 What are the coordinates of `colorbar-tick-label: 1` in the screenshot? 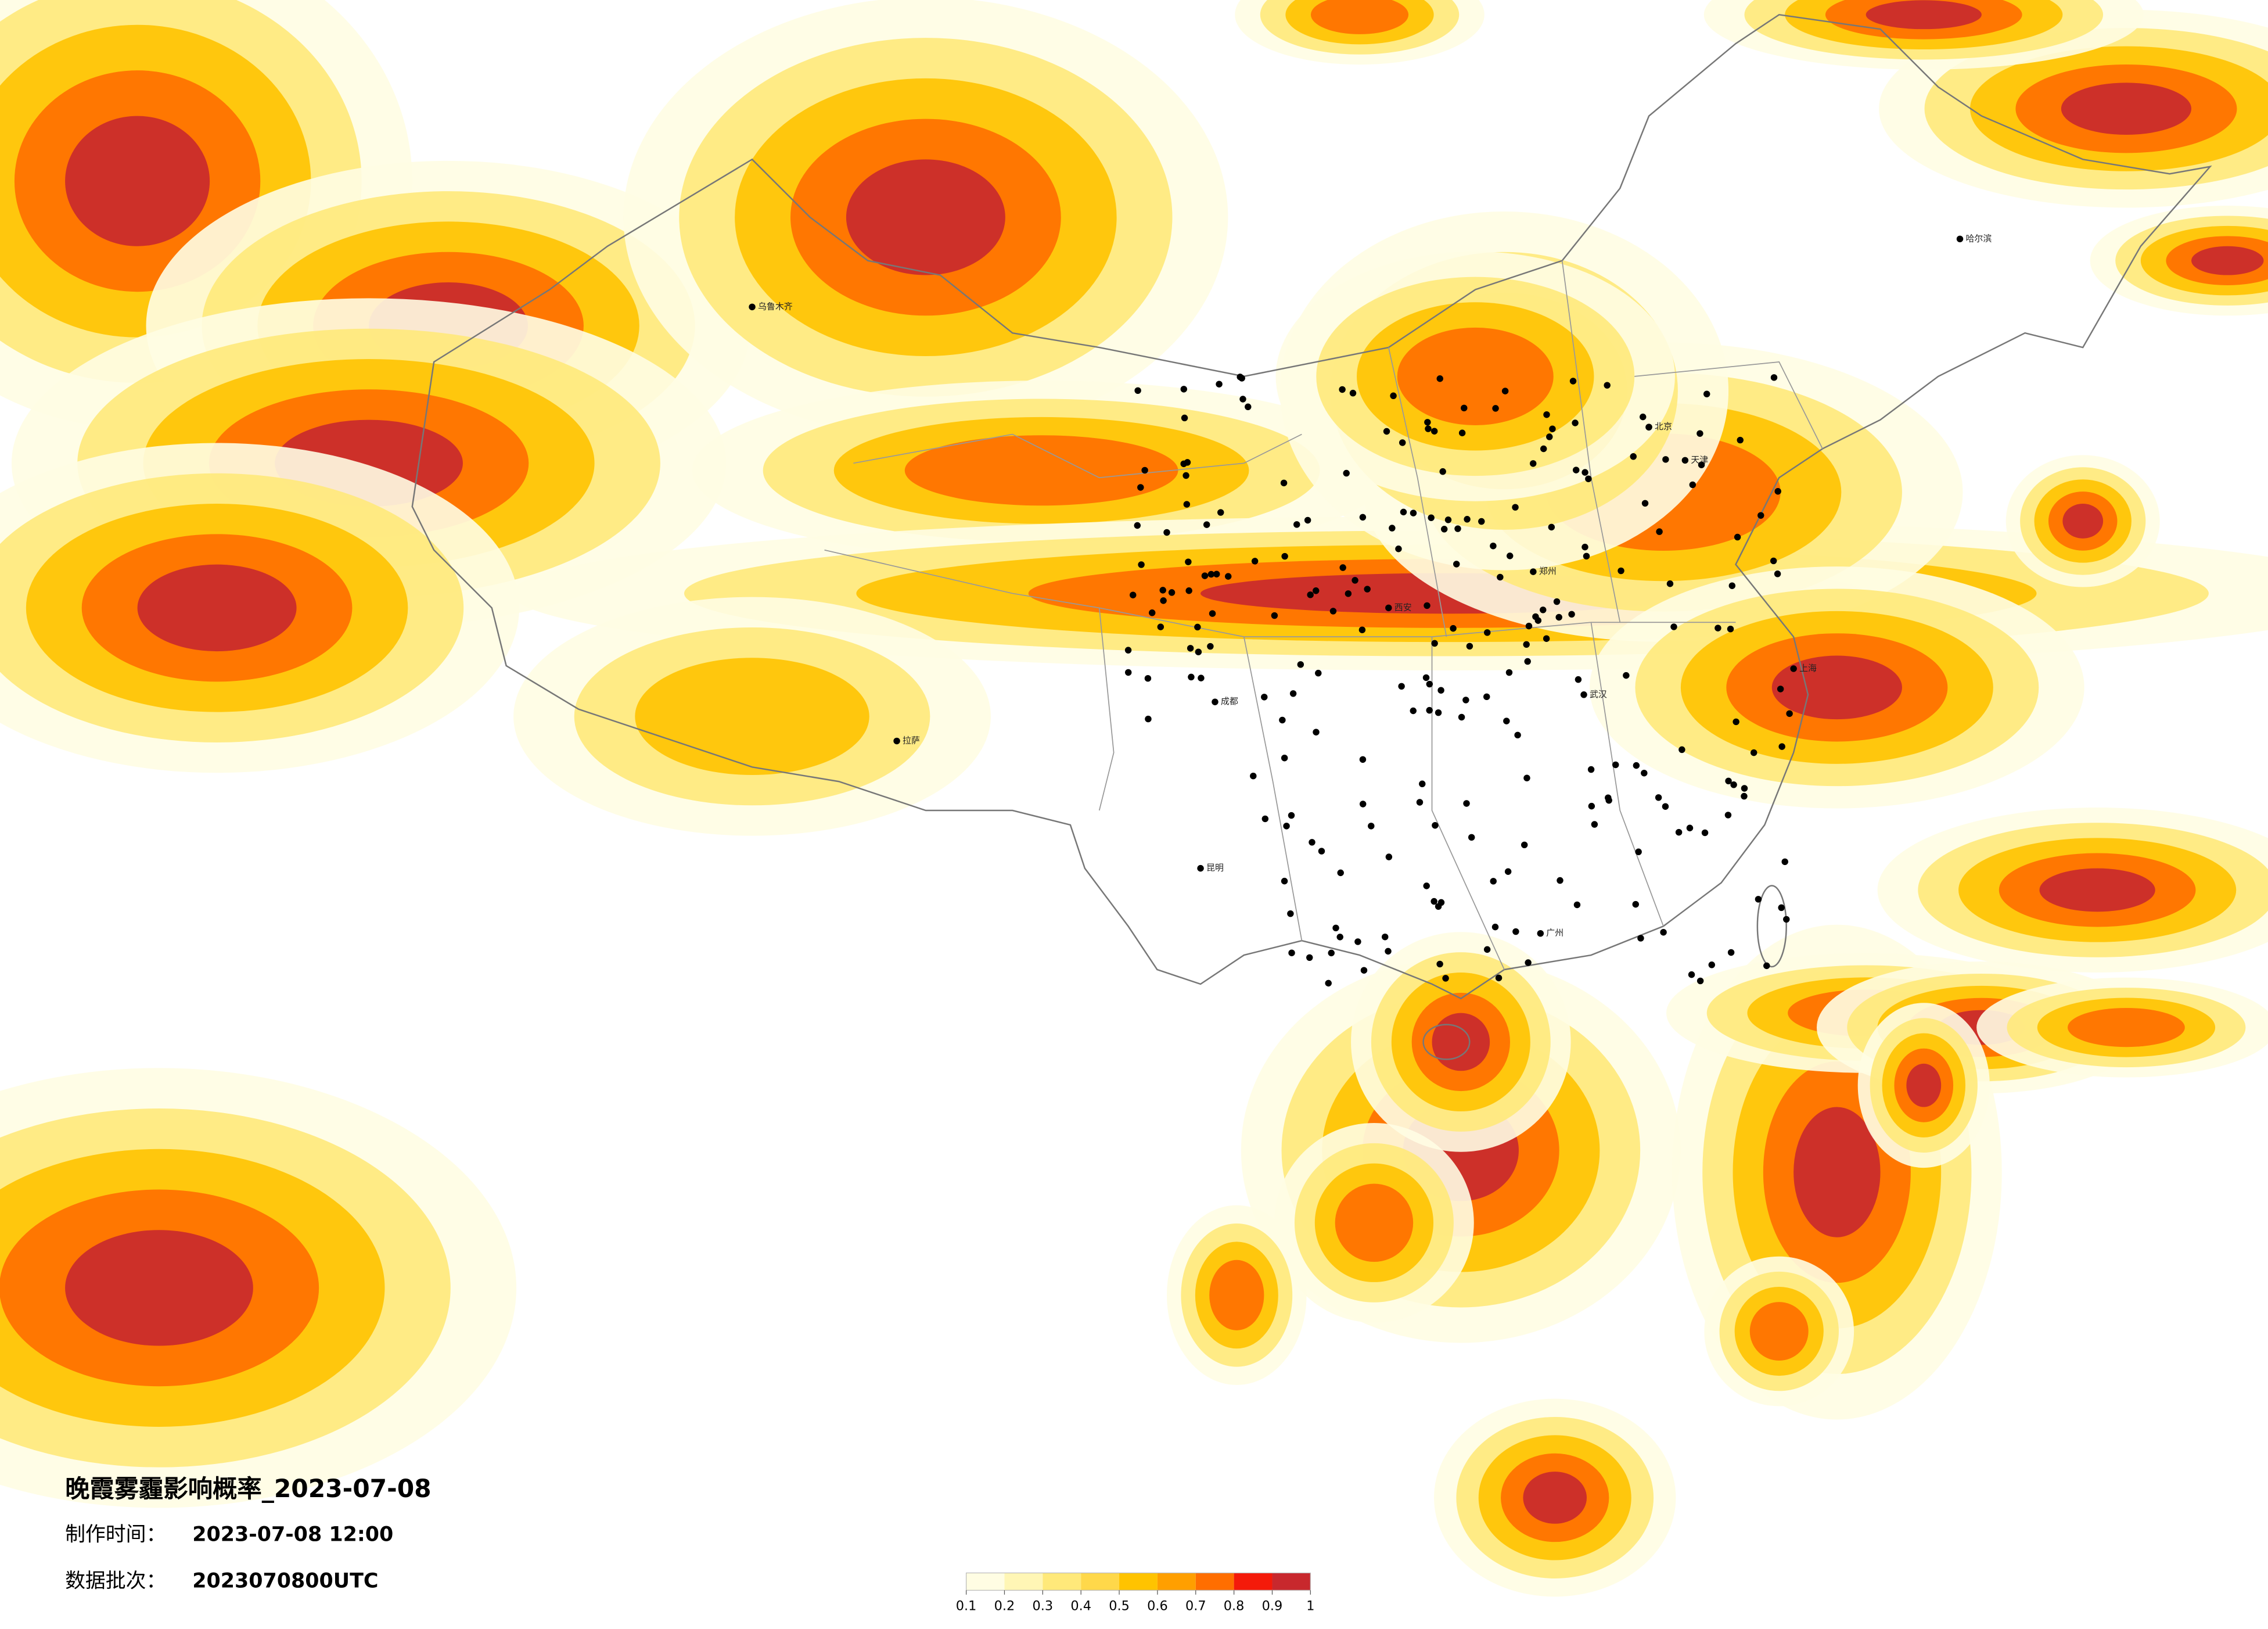 It's located at (1310, 1606).